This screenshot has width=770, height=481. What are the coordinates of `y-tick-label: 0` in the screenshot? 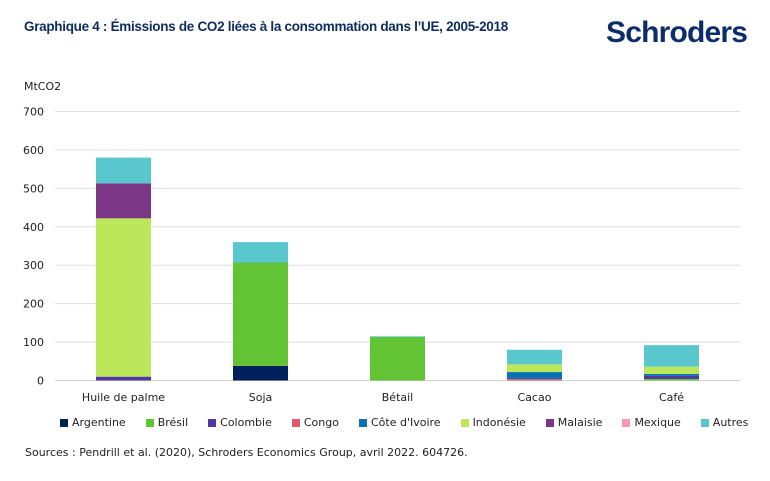 It's located at (40, 381).